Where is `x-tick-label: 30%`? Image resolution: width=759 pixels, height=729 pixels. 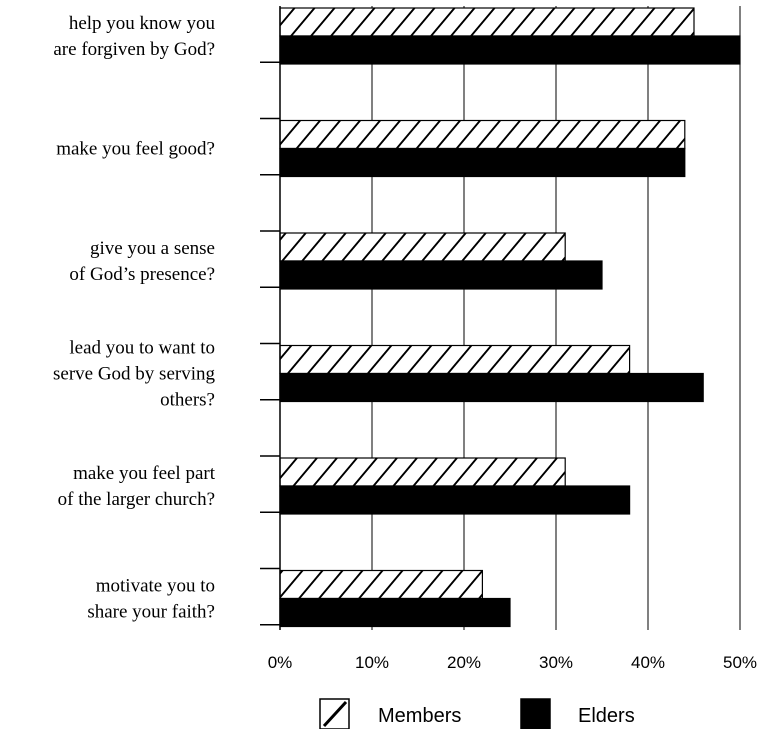
x-tick-label: 30% is located at coordinates (556, 662).